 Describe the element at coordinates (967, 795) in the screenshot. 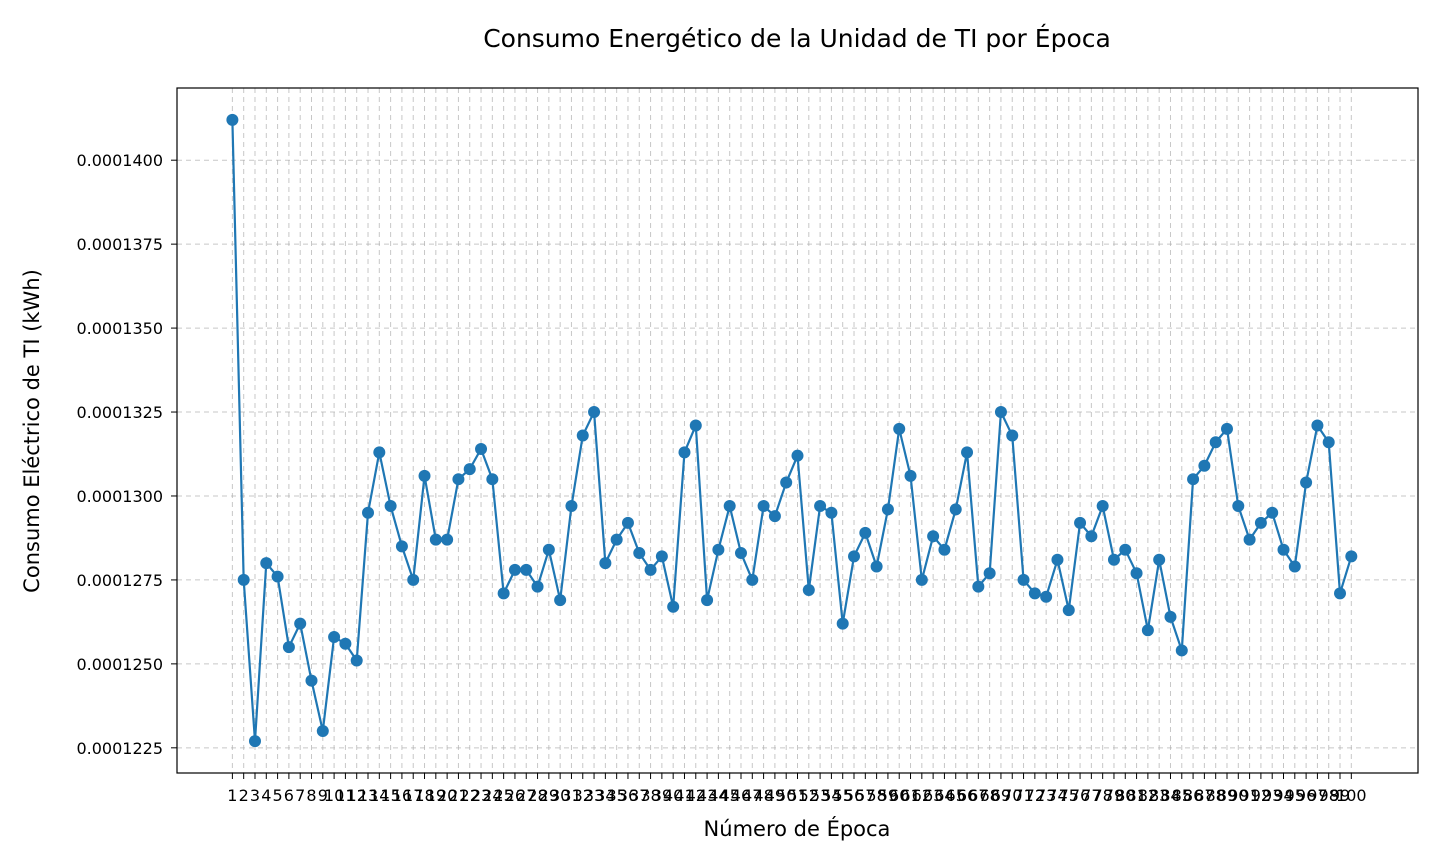

I see `x-tick-label: 66` at that location.